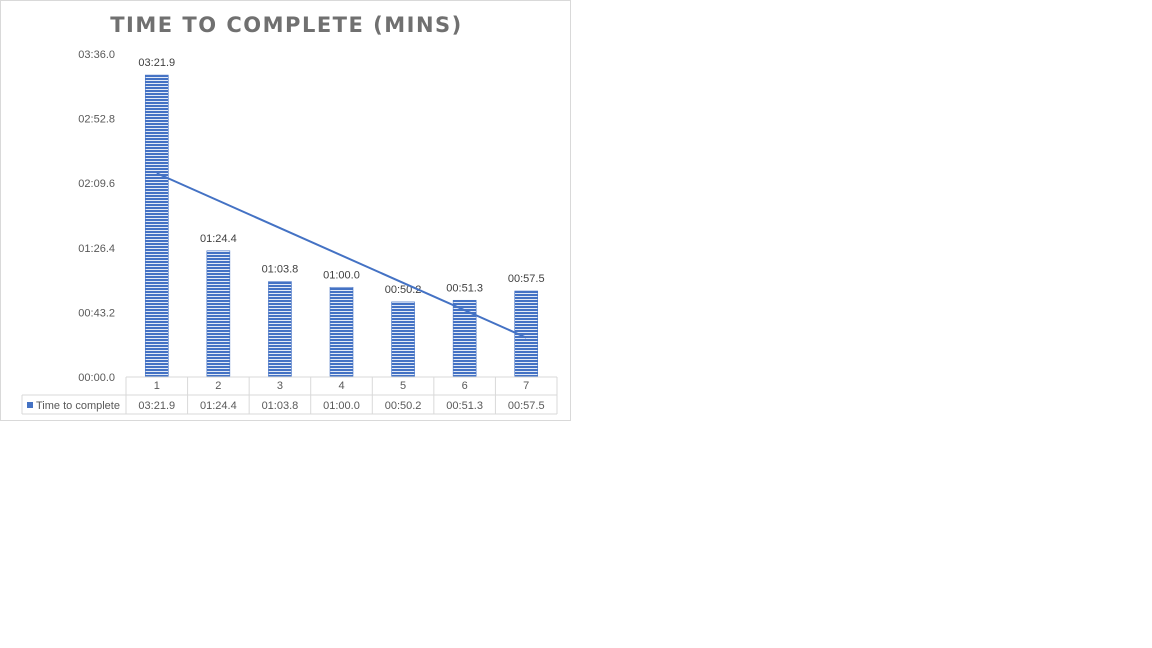  What do you see at coordinates (156, 406) in the screenshot?
I see `table-cell: 03:21.9` at bounding box center [156, 406].